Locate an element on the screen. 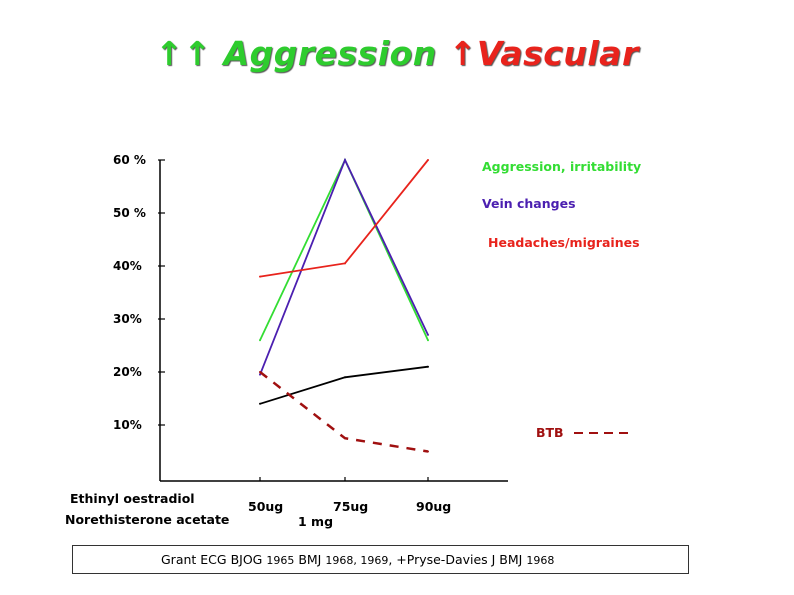 This screenshot has height=595, width=794. citation-part3: , +Pryse-Davies J BMJ is located at coordinates (457, 559).